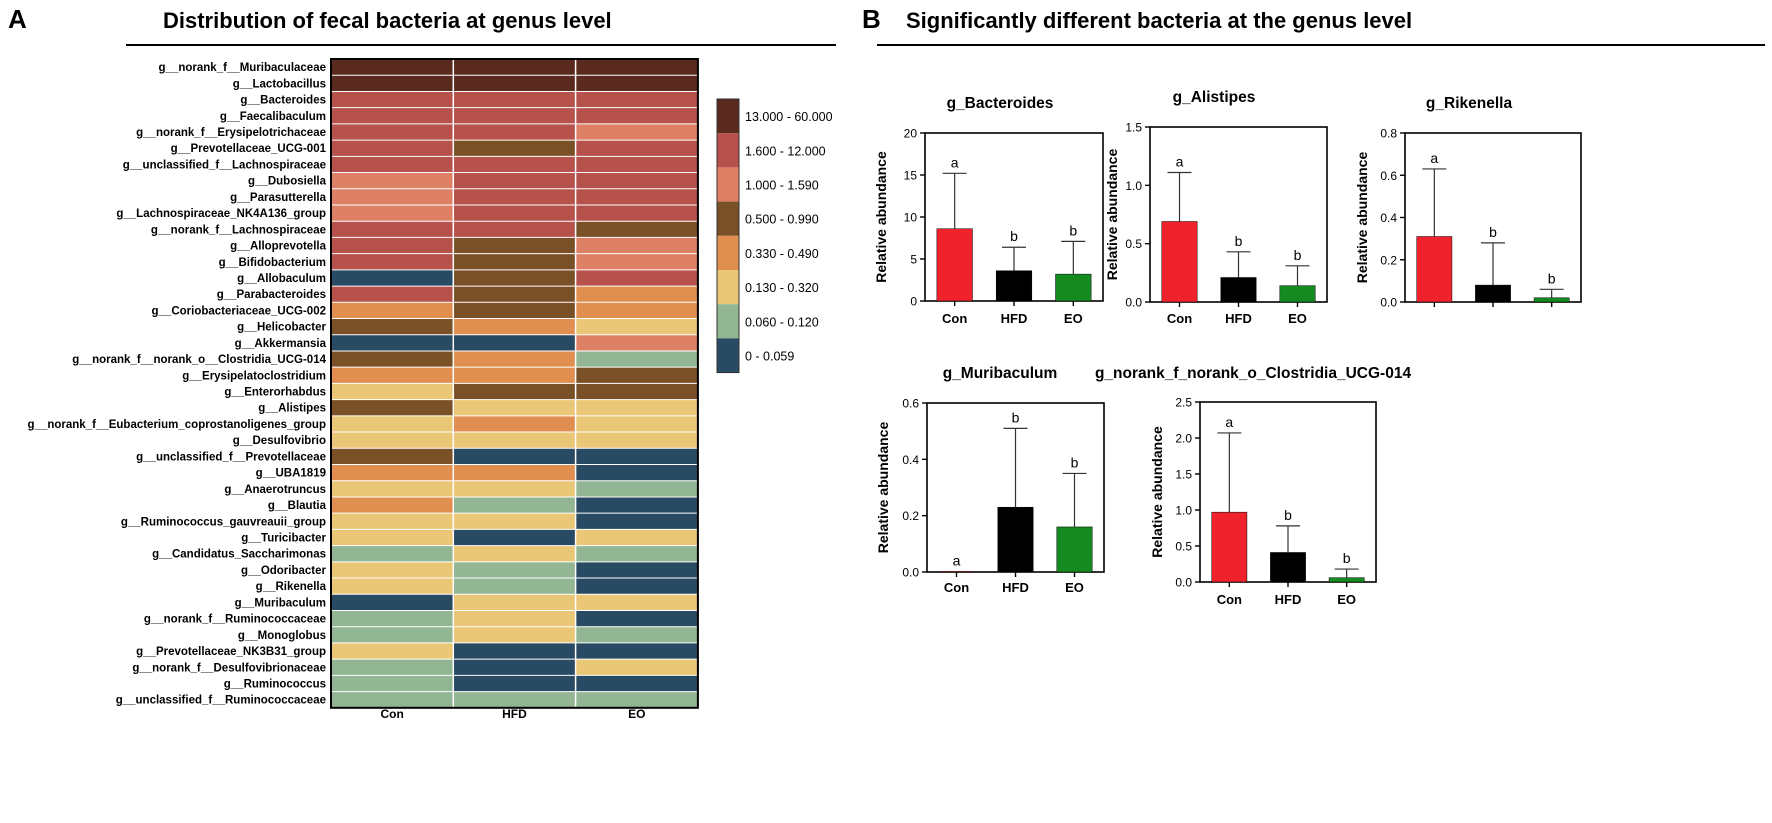  What do you see at coordinates (1183, 403) in the screenshot?
I see `y-tick-label: 2.5` at bounding box center [1183, 403].